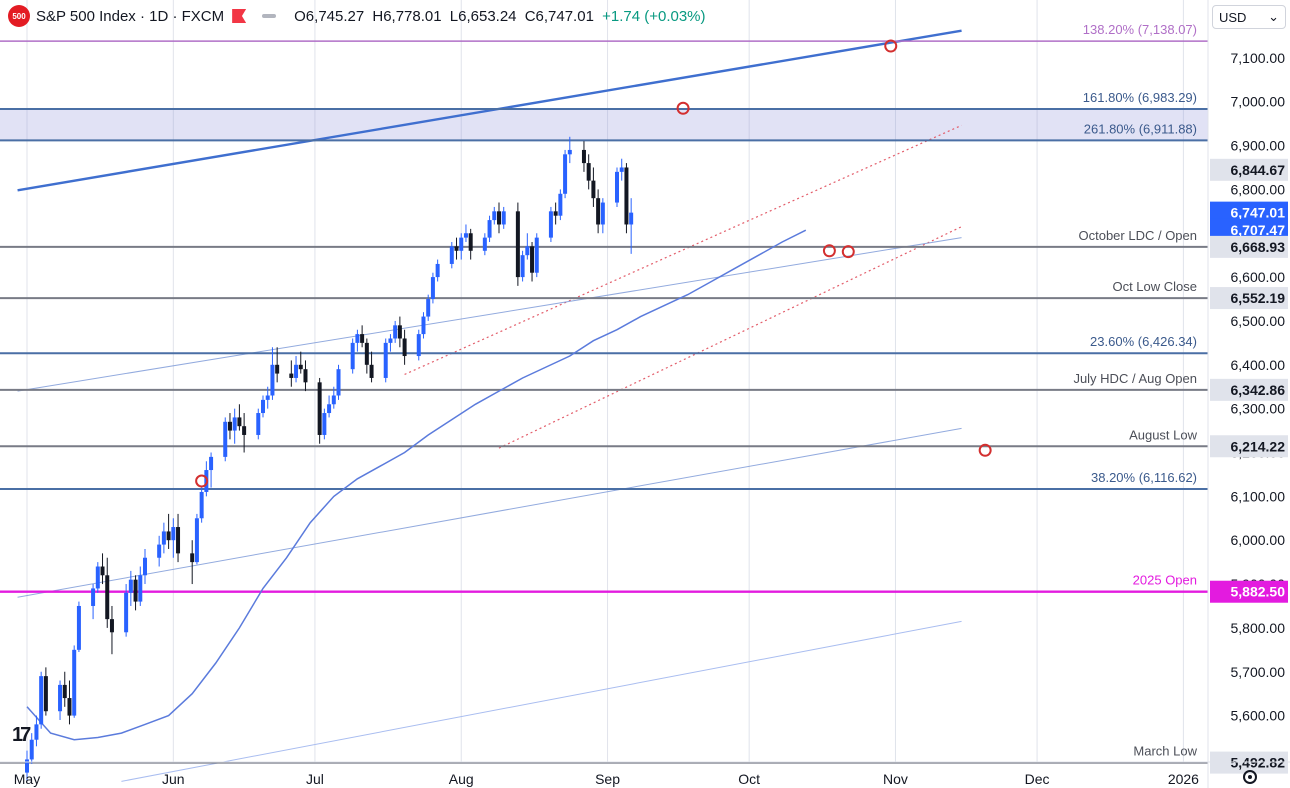  I want to click on x-tick-label: Jun, so click(173, 779).